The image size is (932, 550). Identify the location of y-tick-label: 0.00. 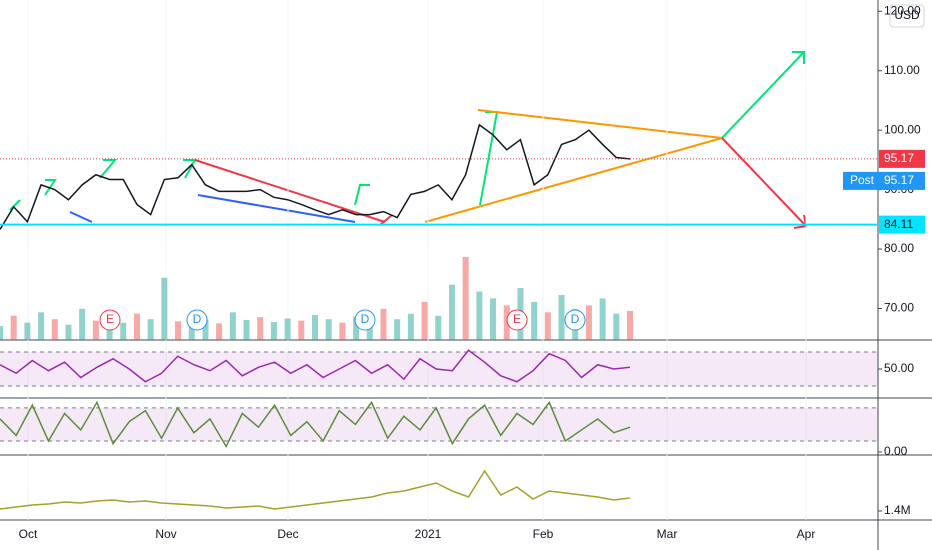
(896, 451).